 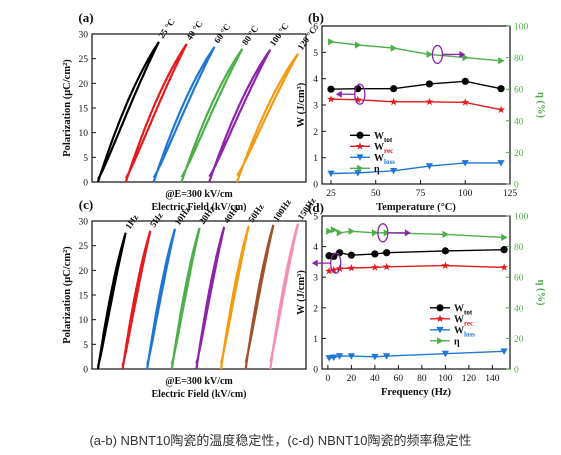 I want to click on loop-80C, so click(x=212, y=115).